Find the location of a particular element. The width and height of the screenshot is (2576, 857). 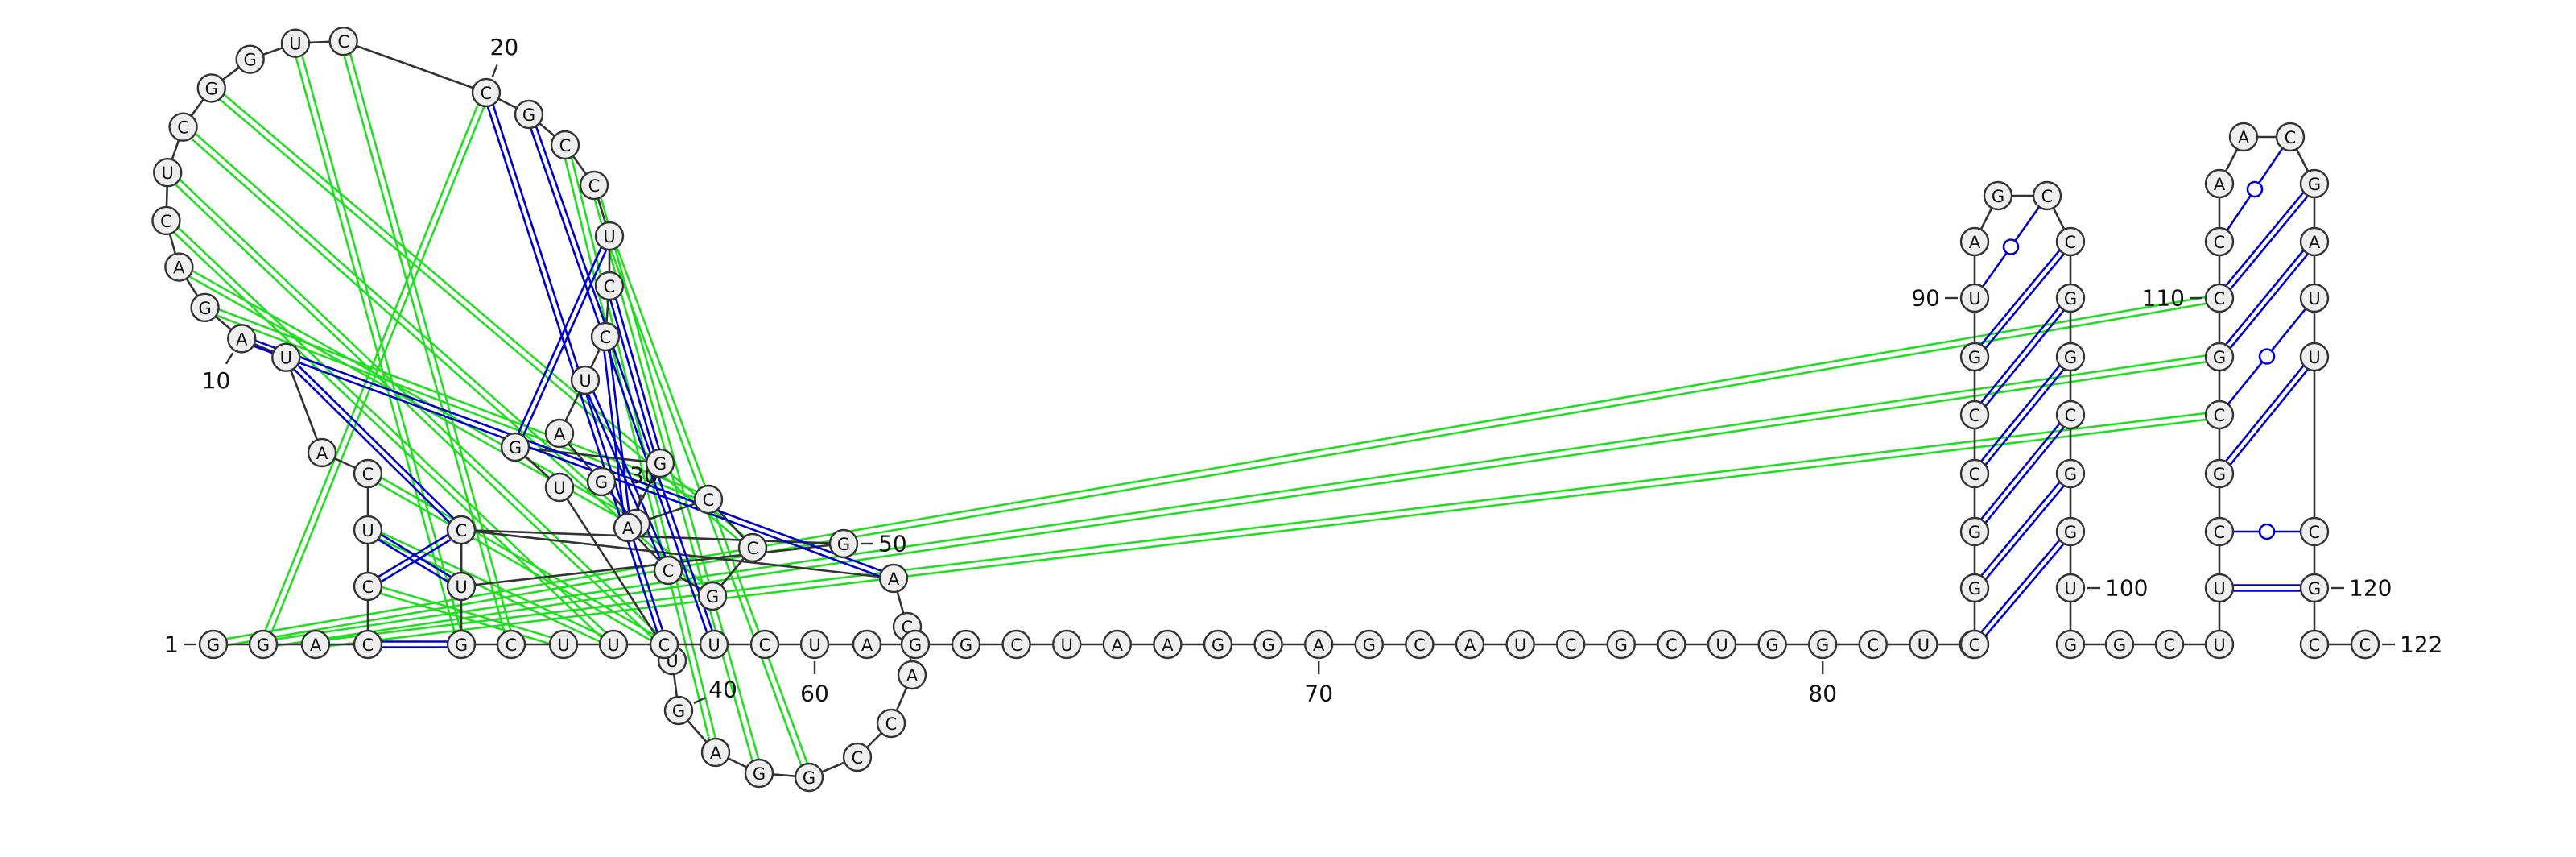

position-number: 100 is located at coordinates (2126, 588).